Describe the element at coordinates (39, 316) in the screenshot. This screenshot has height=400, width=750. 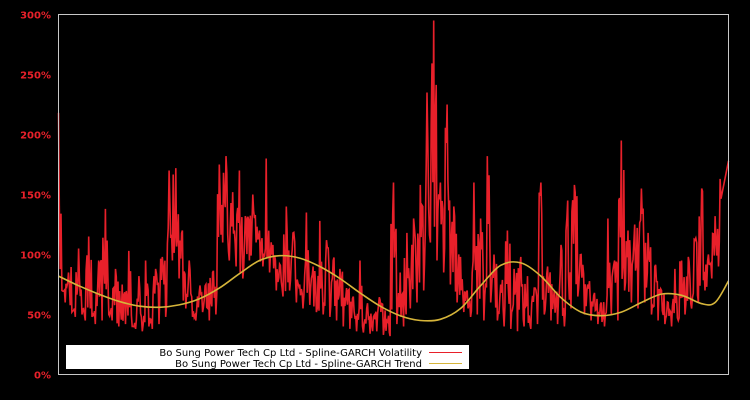
I see `y-tick-label: 50%` at that location.